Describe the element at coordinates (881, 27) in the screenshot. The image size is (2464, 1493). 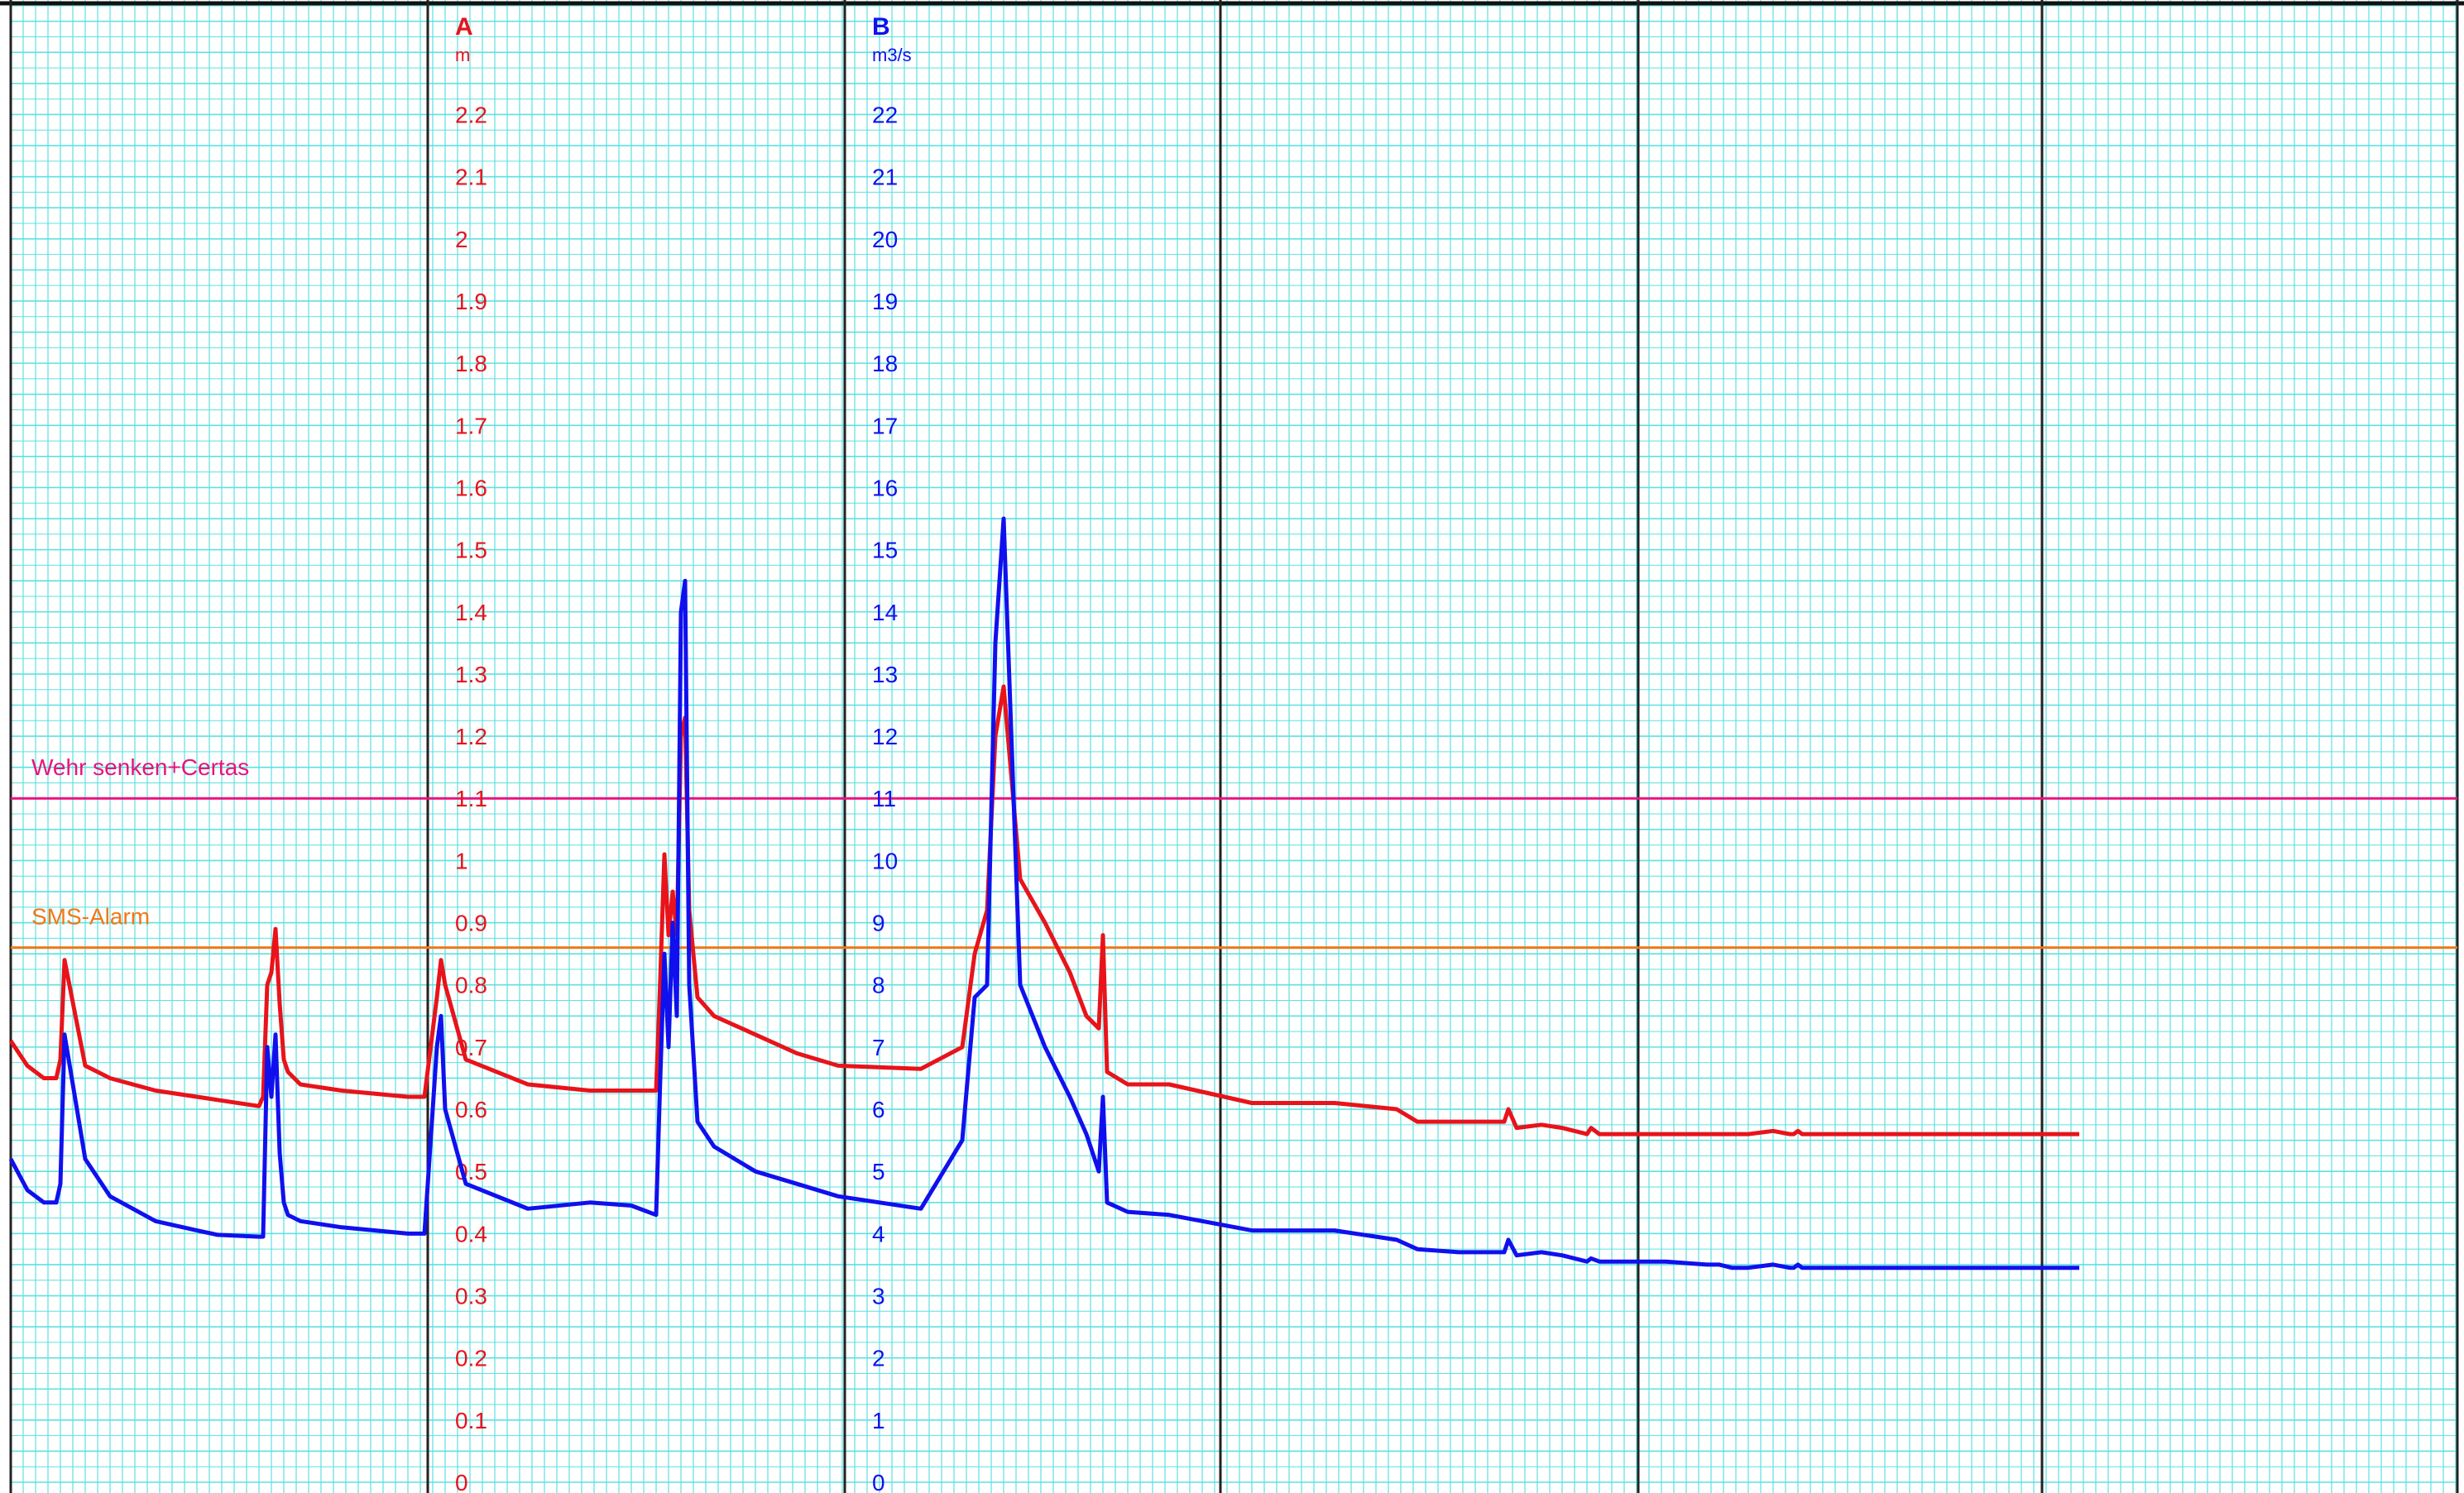
I see `axis-label: B` at that location.